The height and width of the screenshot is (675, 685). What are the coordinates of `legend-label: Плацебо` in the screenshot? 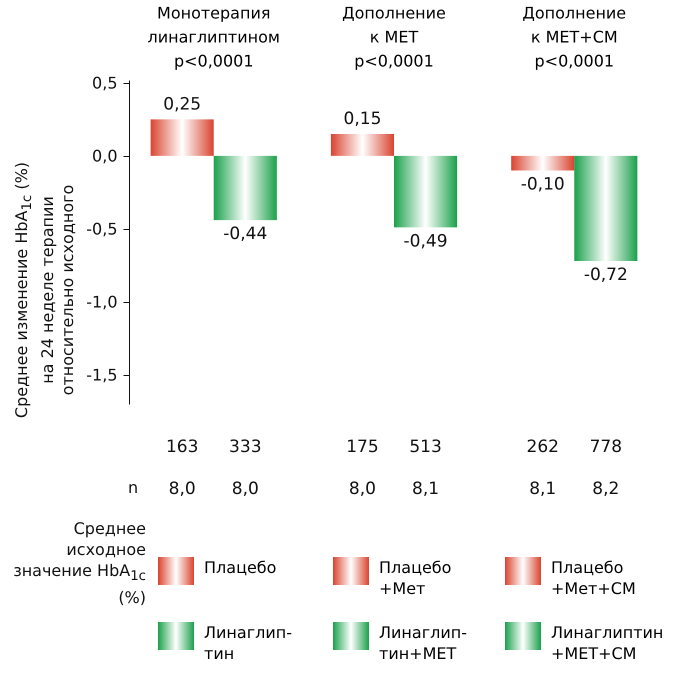 It's located at (240, 567).